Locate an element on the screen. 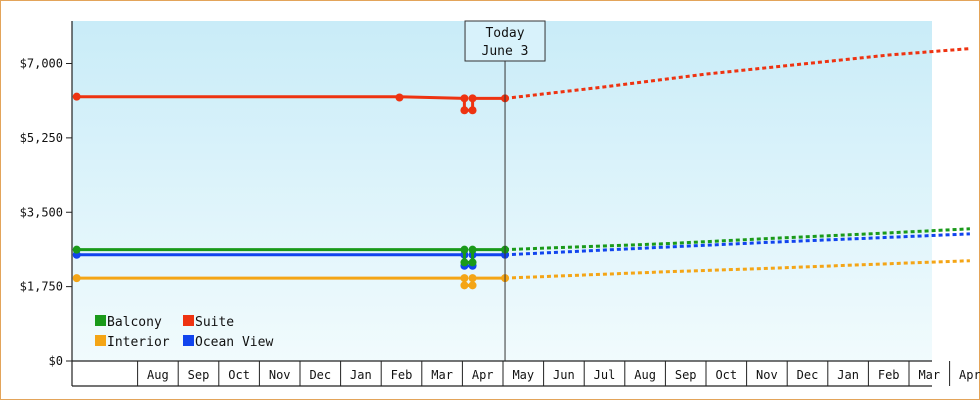 This screenshot has width=980, height=401. y-tick-label: $7,000 is located at coordinates (41, 64).